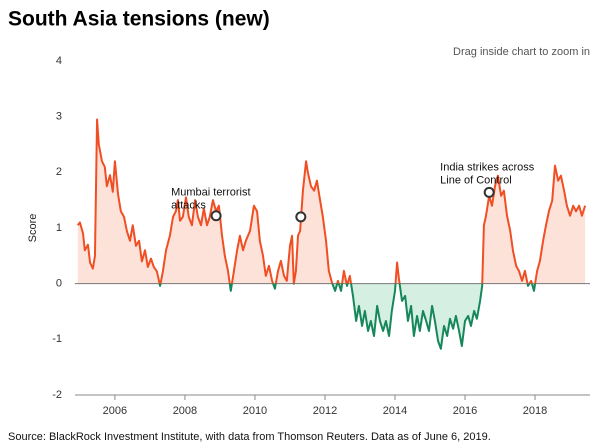 Image resolution: width=593 pixels, height=448 pixels. What do you see at coordinates (487, 167) in the screenshot?
I see `annotation-text: India strikes across` at bounding box center [487, 167].